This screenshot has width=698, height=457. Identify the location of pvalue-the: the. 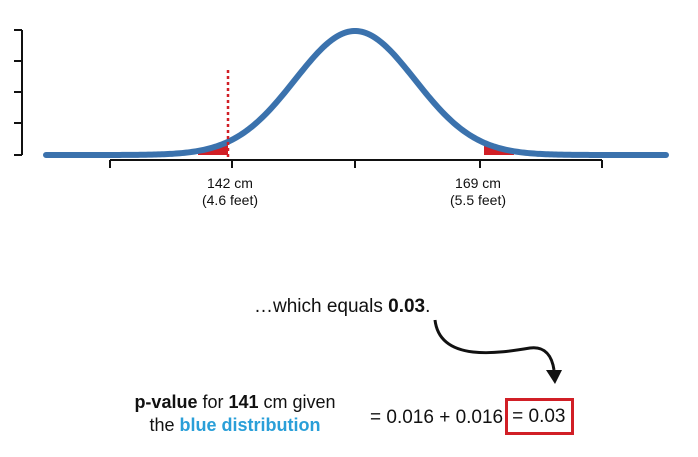
(164, 425).